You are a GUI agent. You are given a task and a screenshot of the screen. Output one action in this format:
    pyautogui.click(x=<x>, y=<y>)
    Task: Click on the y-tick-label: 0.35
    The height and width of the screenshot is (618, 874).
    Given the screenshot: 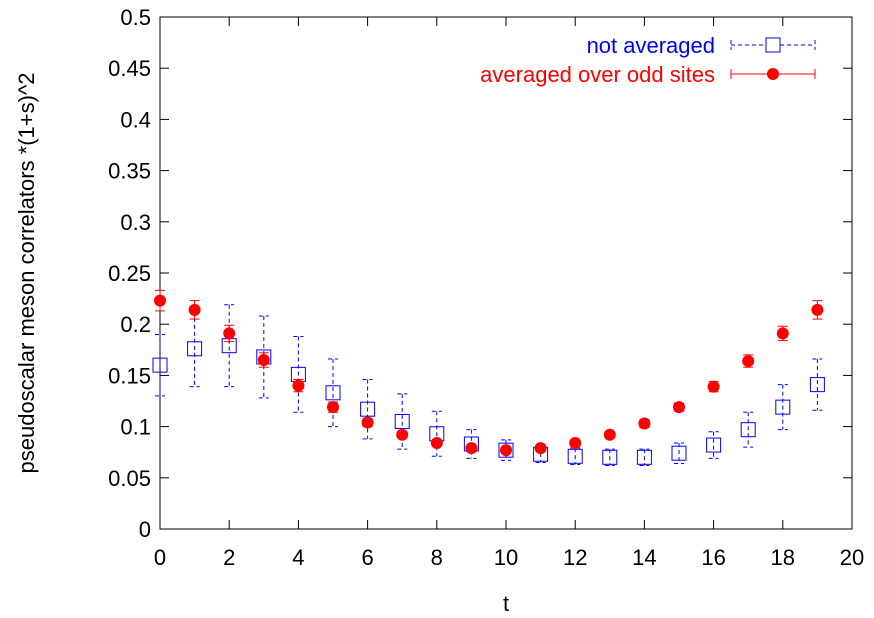 What is the action you would take?
    pyautogui.click(x=129, y=171)
    